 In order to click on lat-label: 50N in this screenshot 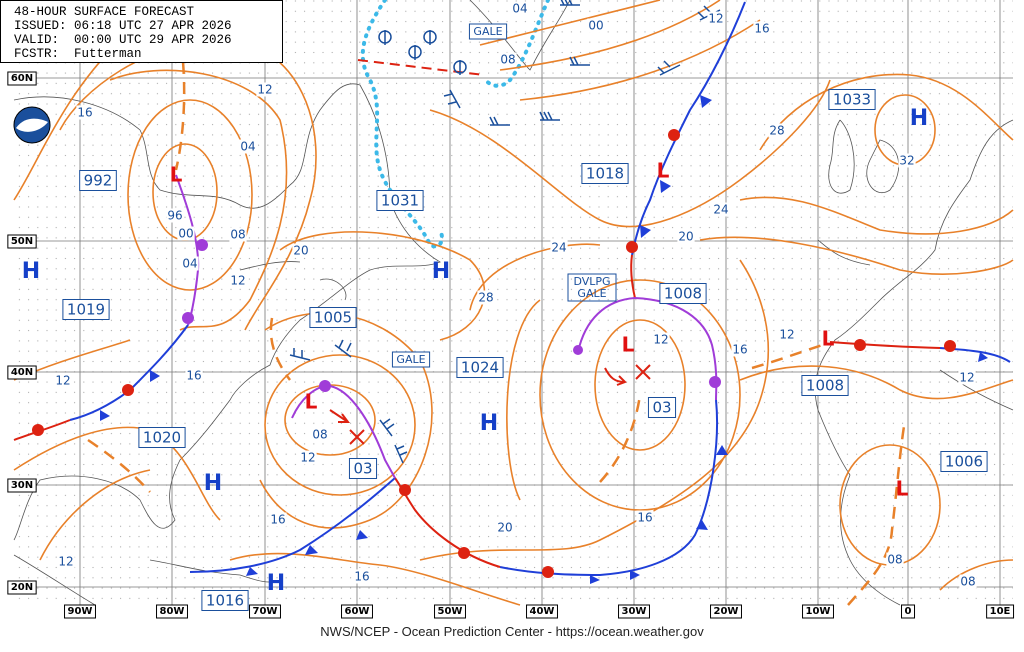, I will do `click(22, 241)`.